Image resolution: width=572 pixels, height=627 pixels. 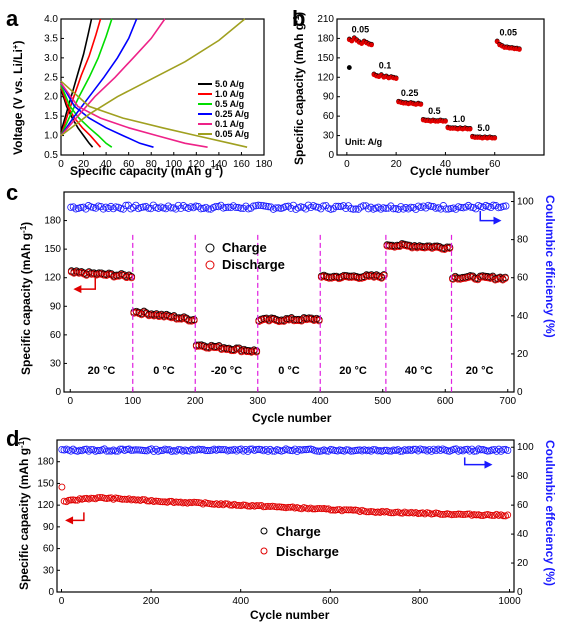 What do you see at coordinates (129, 164) in the screenshot?
I see `x-tick-label: 60` at bounding box center [129, 164].